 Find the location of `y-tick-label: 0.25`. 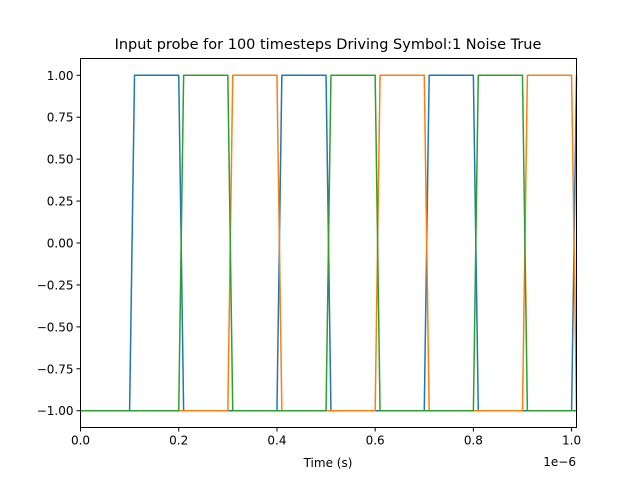

y-tick-label: 0.25 is located at coordinates (60, 202).